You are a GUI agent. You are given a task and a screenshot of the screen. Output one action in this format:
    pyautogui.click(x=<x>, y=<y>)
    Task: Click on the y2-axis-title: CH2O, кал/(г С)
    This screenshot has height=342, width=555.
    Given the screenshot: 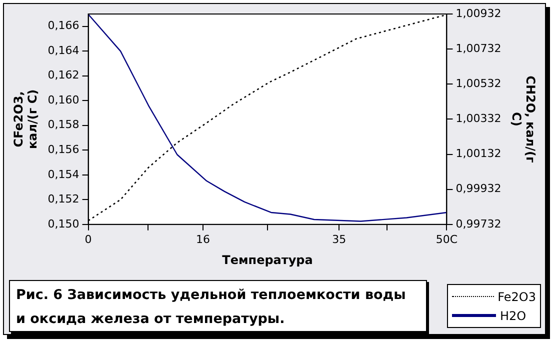 What is the action you would take?
    pyautogui.click(x=523, y=119)
    